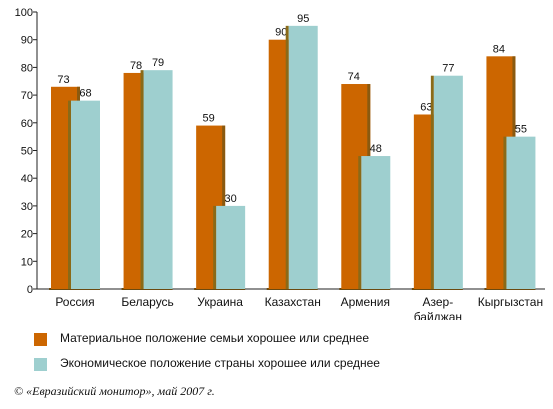 The image size is (553, 409). What do you see at coordinates (27, 152) in the screenshot?
I see `y-tick-label: 50` at bounding box center [27, 152].